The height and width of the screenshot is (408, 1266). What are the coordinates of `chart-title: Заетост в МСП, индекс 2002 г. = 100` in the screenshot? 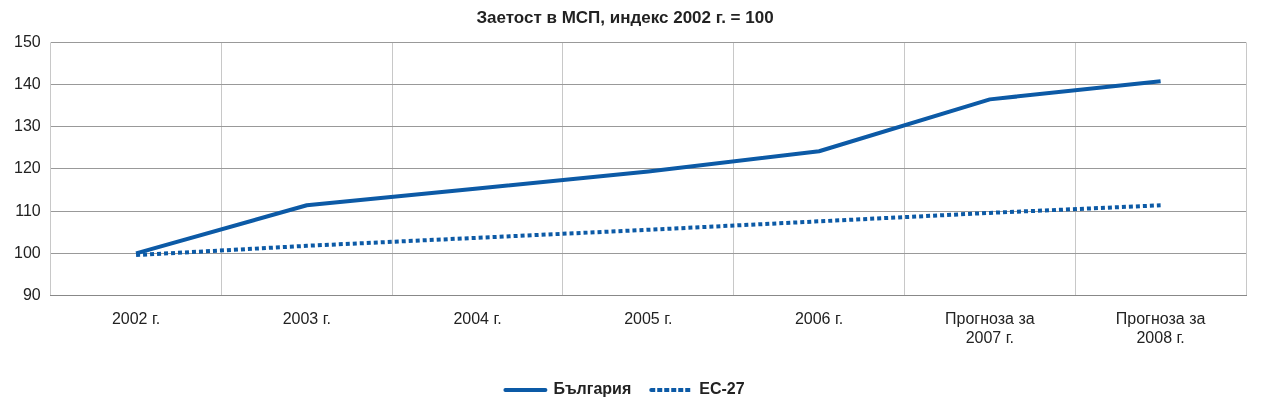 It's located at (625, 17).